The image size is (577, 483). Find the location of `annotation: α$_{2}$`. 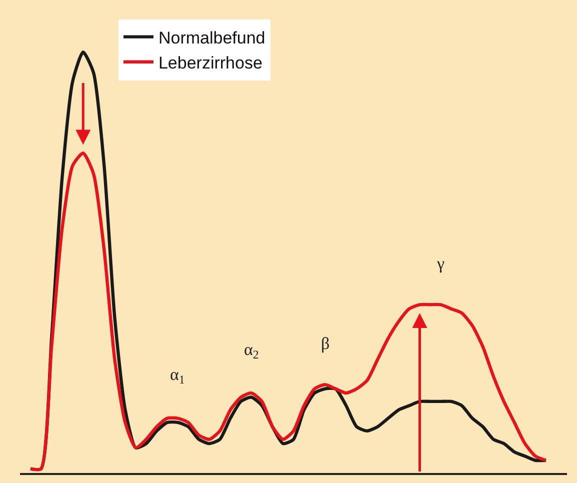

annotation: α$_{2}$ is located at coordinates (251, 351).